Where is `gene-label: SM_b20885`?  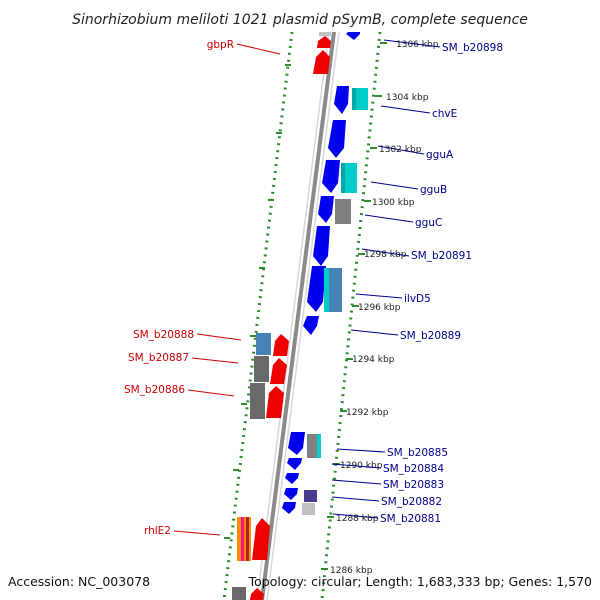
gene-label: SM_b20885 is located at coordinates (417, 453).